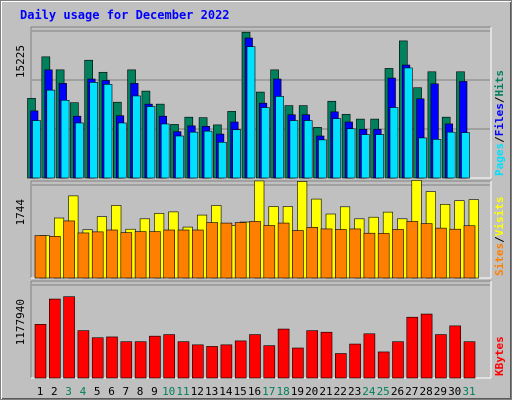 The height and width of the screenshot is (401, 512). Describe the element at coordinates (425, 391) in the screenshot. I see `day-label: 28` at that location.